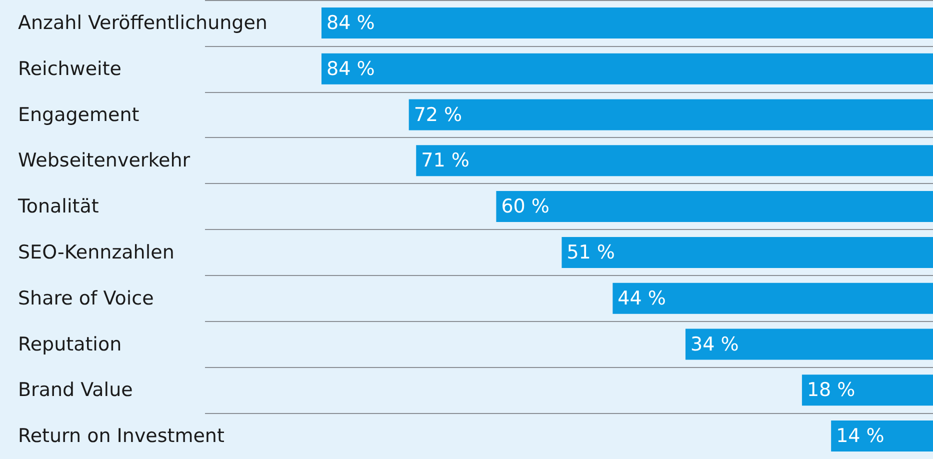 The height and width of the screenshot is (459, 933). Describe the element at coordinates (96, 252) in the screenshot. I see `y-tick-label: SEO-Kennzahlen` at that location.